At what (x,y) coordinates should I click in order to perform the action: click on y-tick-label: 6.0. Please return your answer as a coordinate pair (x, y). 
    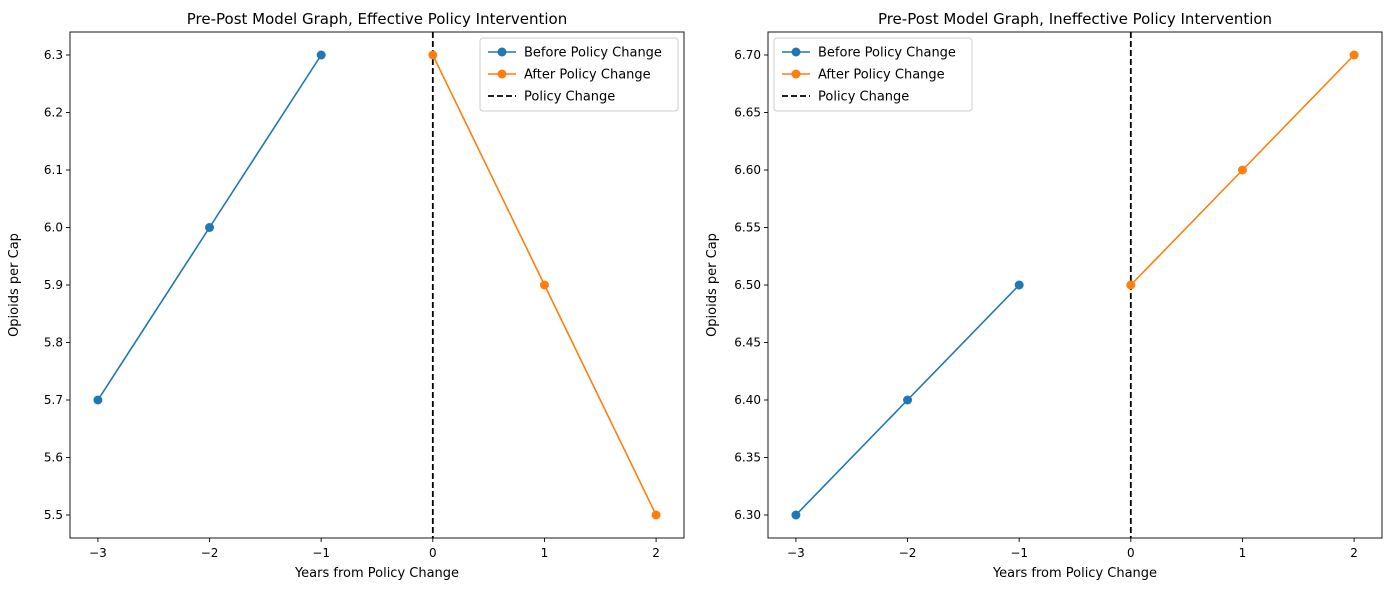
    Looking at the image, I should click on (53, 228).